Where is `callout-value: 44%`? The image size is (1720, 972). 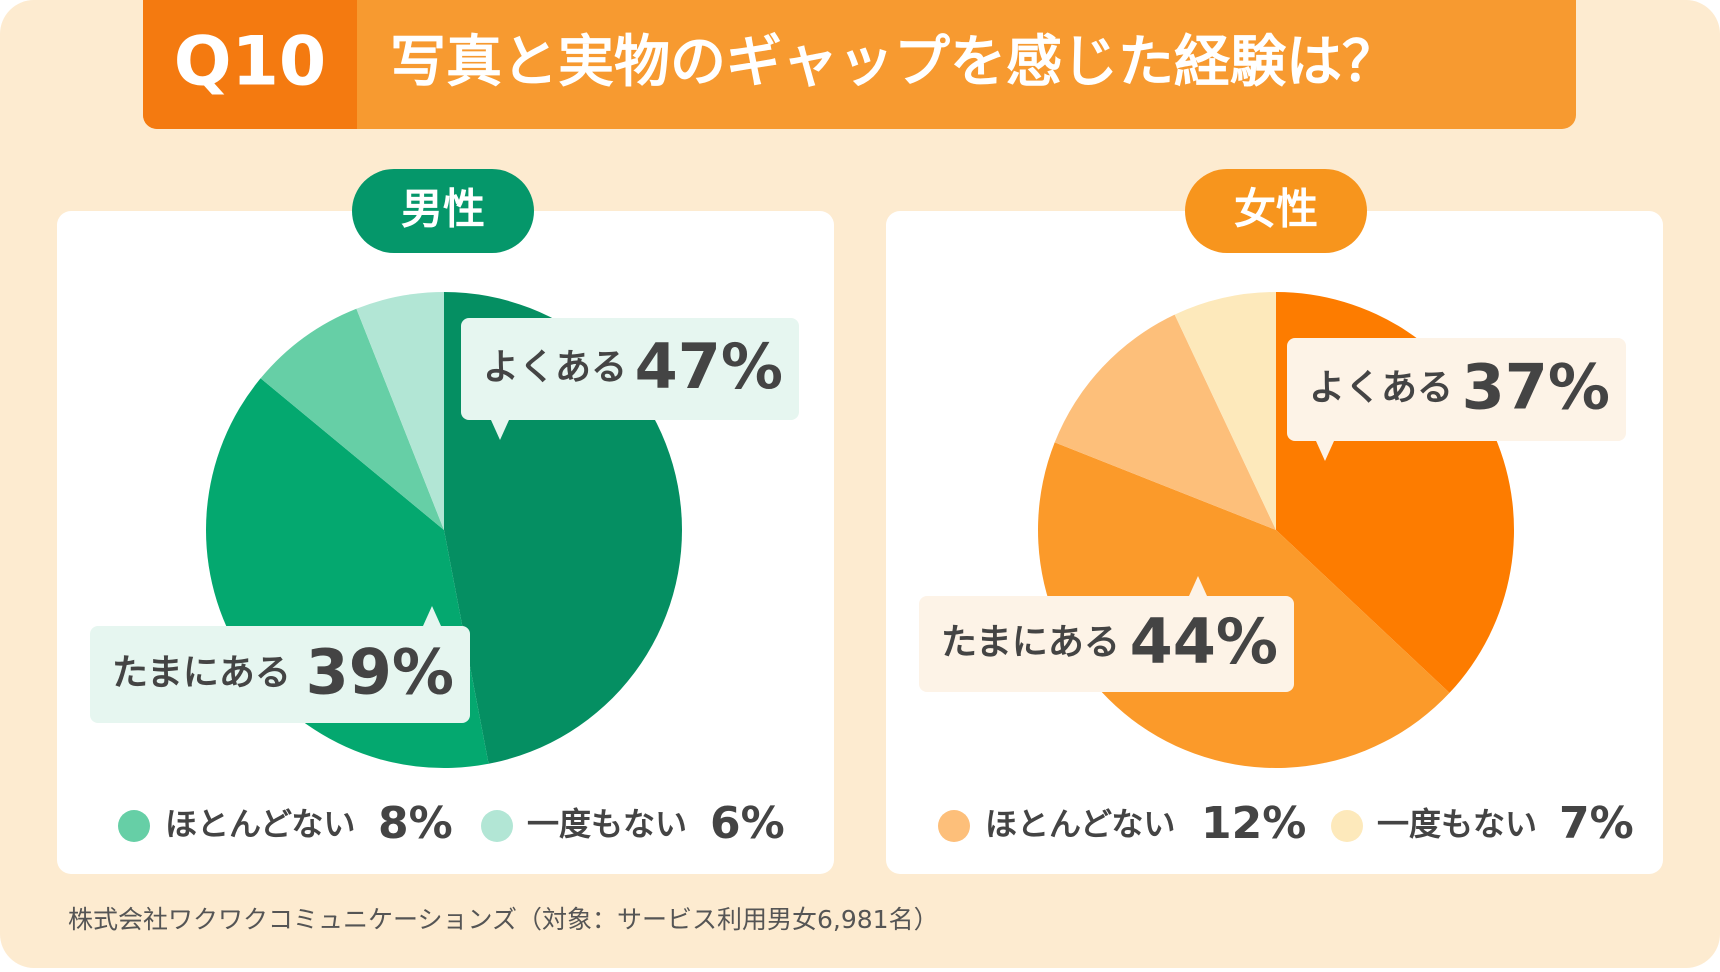 callout-value: 44% is located at coordinates (1204, 641).